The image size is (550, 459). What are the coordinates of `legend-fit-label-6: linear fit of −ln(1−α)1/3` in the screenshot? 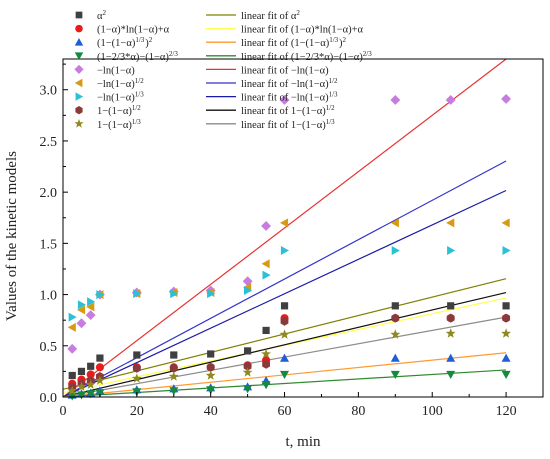 It's located at (289, 97).